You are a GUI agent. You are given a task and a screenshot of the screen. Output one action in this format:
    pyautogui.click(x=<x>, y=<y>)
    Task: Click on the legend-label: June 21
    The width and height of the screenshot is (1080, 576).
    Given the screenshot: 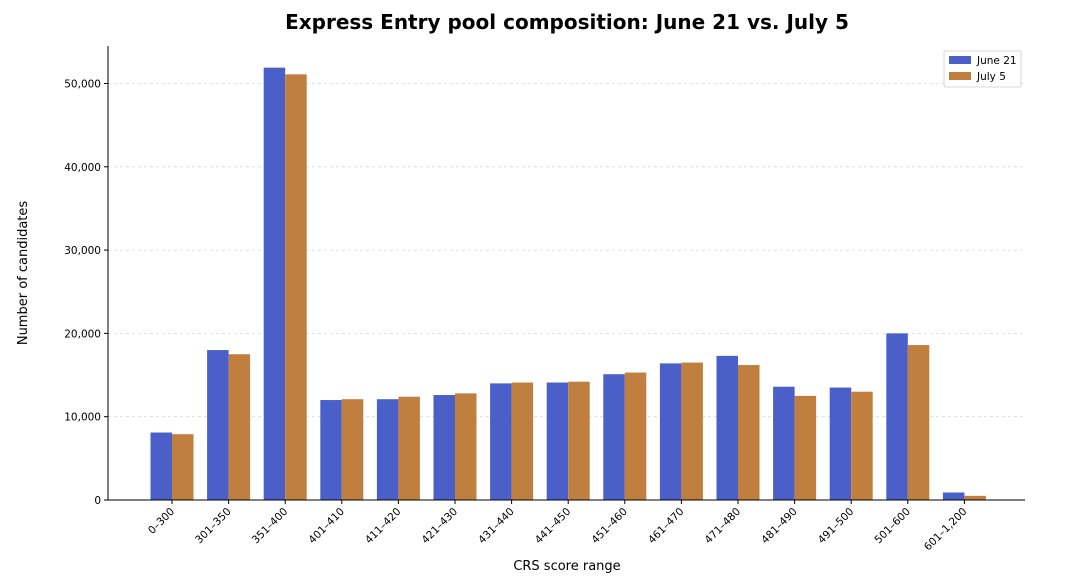 What is the action you would take?
    pyautogui.click(x=996, y=61)
    